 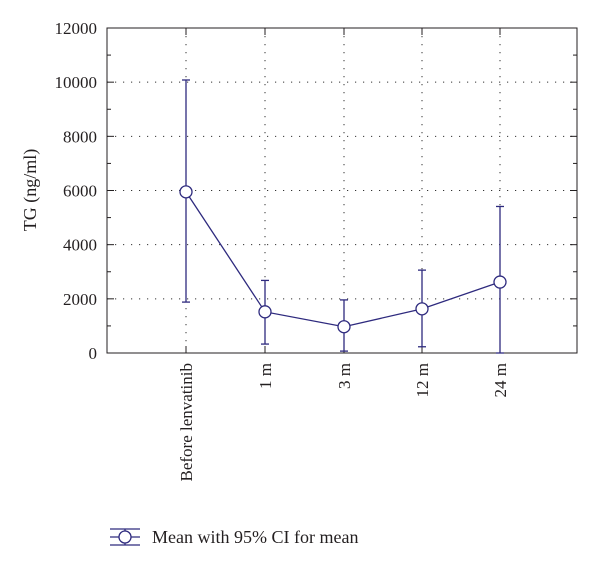 What do you see at coordinates (80, 136) in the screenshot?
I see `y-tick-label: 8000` at bounding box center [80, 136].